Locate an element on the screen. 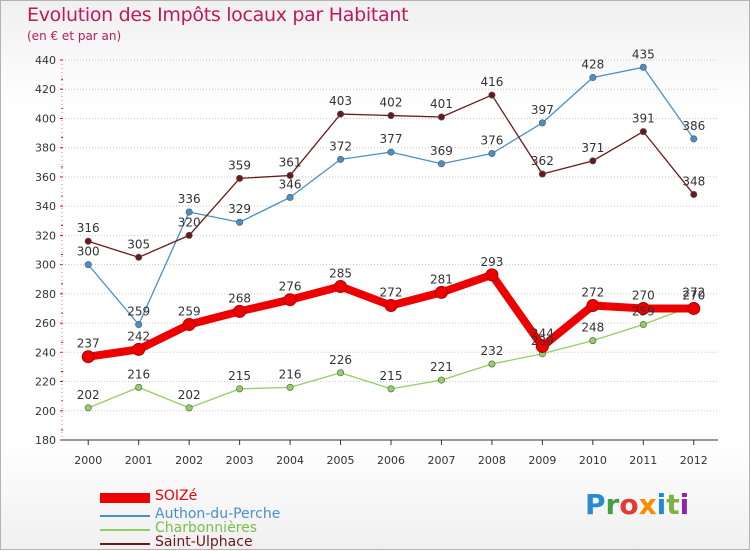 This screenshot has height=551, width=750. data-label: 237 is located at coordinates (88, 344).